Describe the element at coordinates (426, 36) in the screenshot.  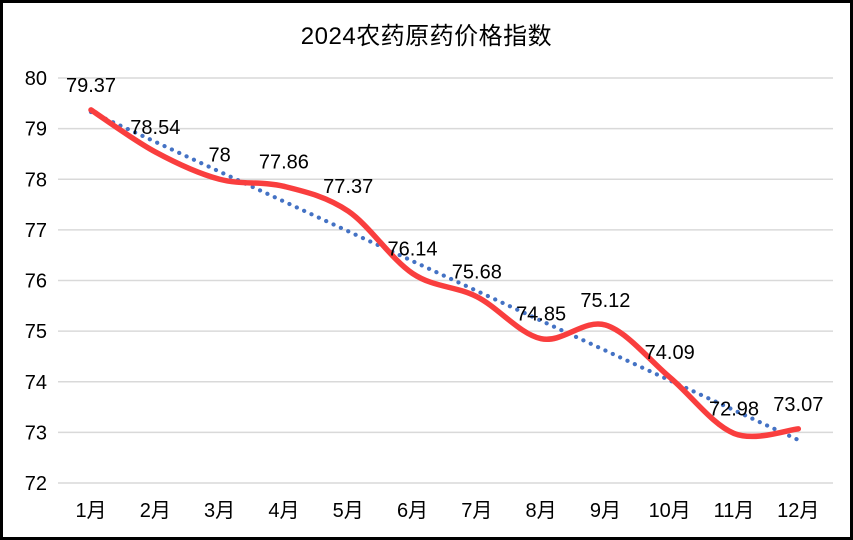
I see `chart-title: 2024农药原药价格指数` at that location.